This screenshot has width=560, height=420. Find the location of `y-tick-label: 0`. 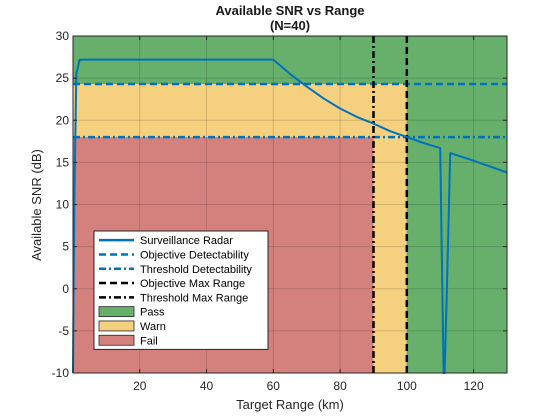

y-tick-label: 0 is located at coordinates (65, 289).